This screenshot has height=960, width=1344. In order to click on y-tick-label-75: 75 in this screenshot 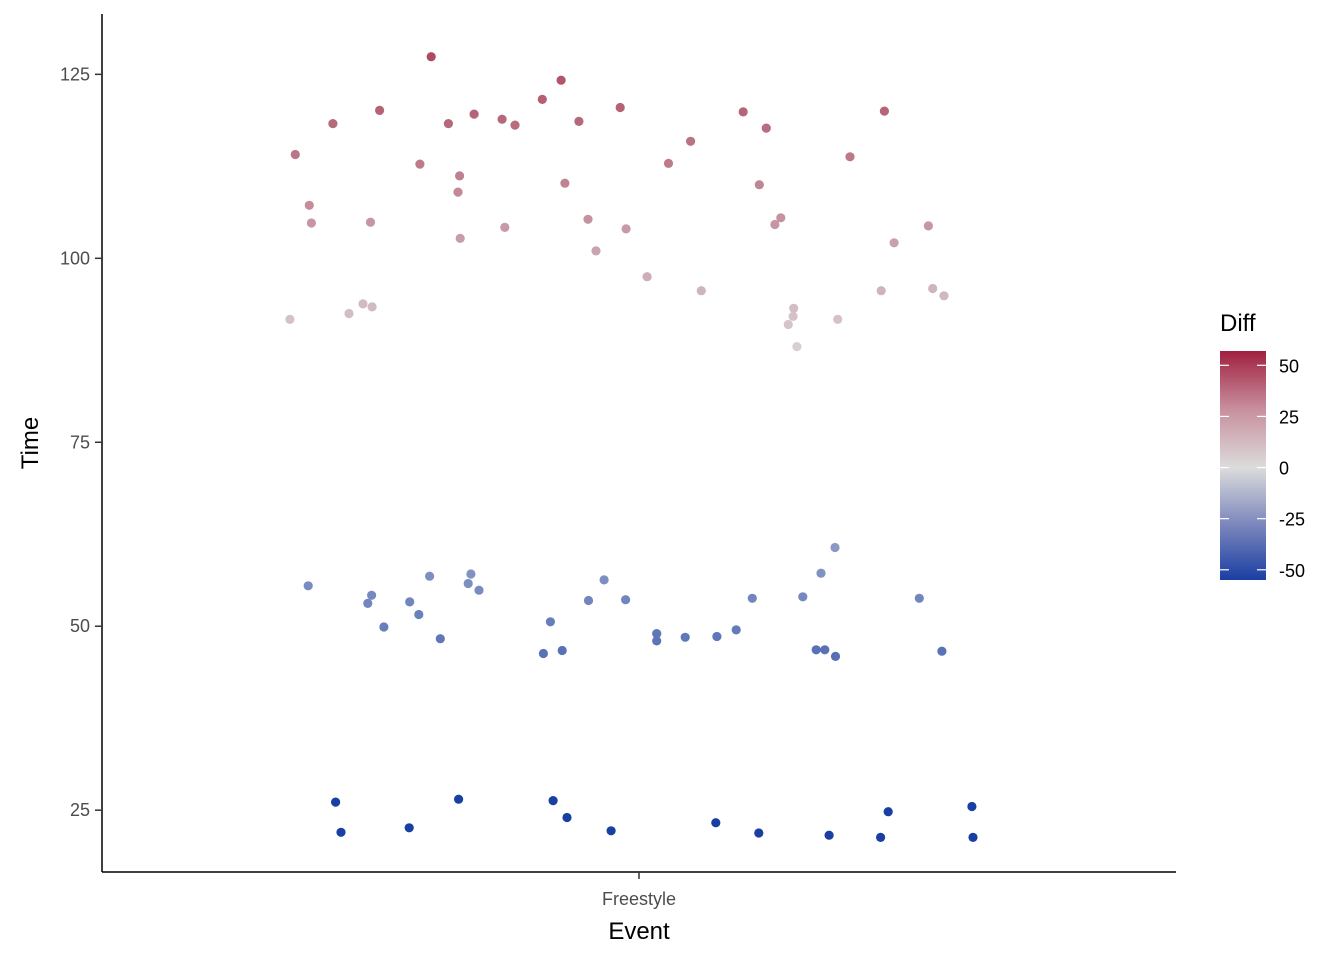, I will do `click(80, 442)`.